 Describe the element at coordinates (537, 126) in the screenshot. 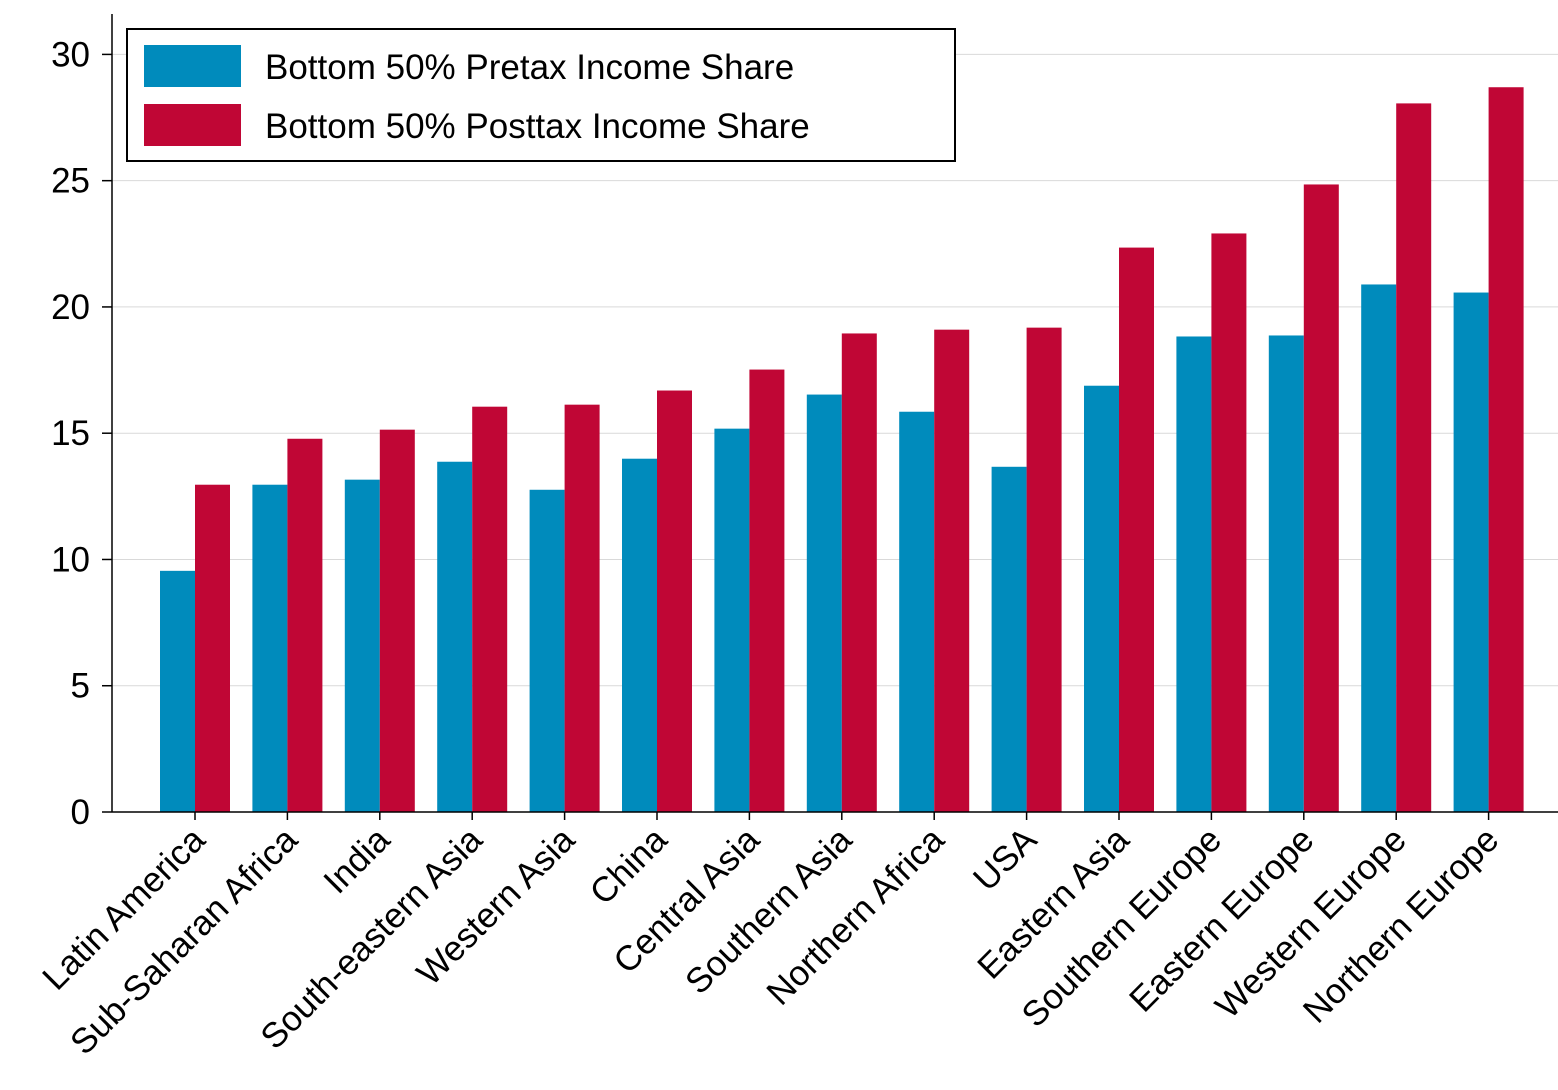

I see `legend-label: Bottom 50% Posttax Income Share` at that location.